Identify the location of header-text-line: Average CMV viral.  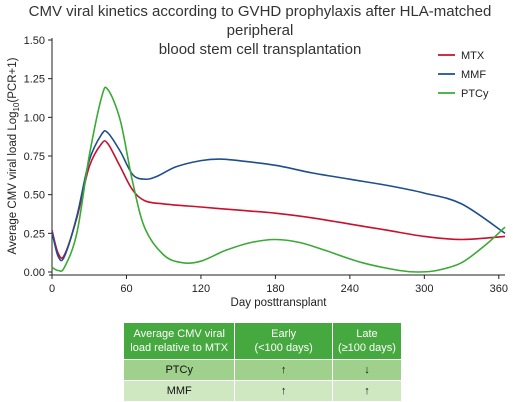
(179, 334).